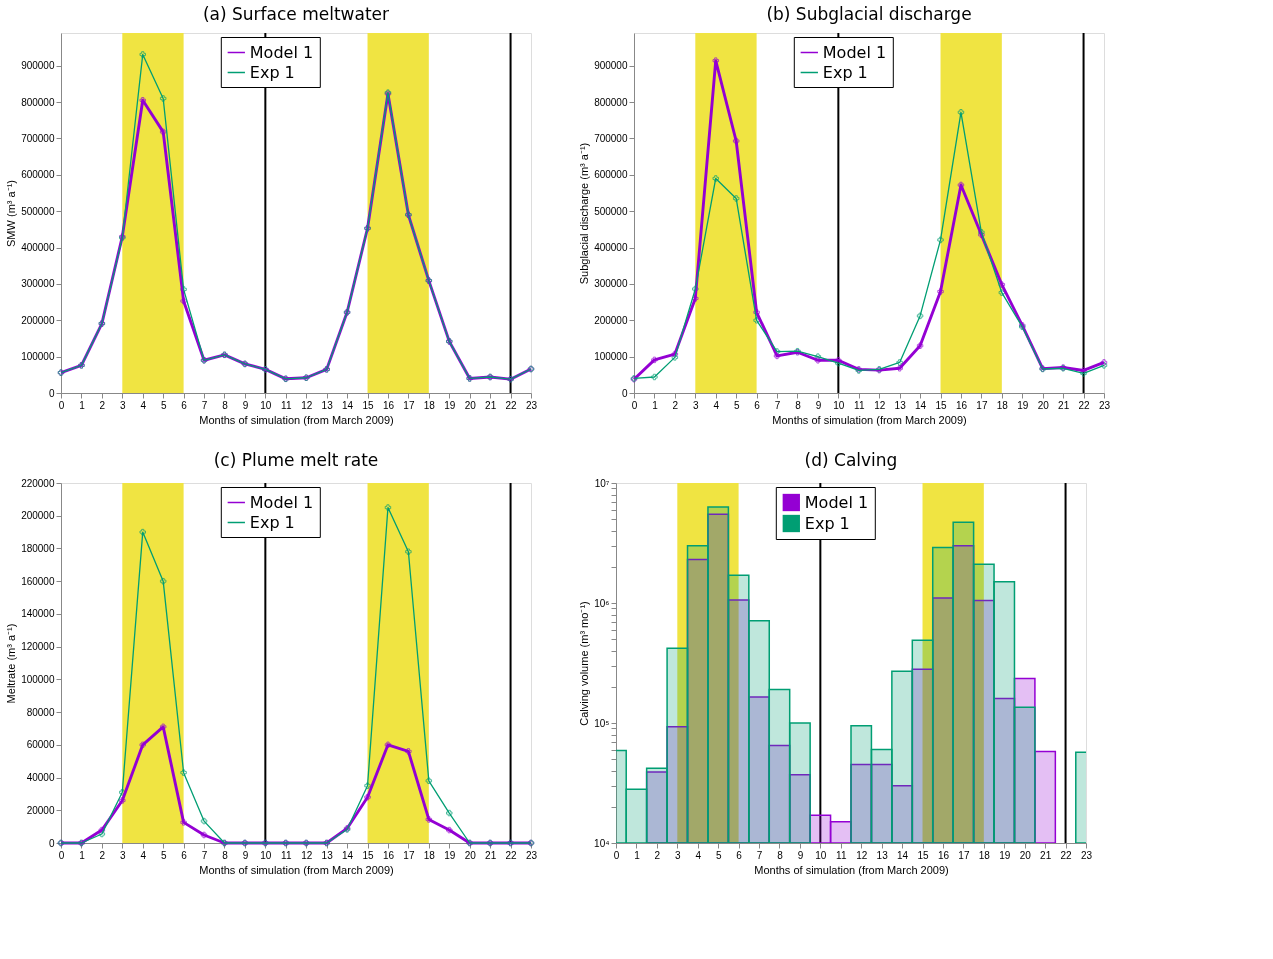 This screenshot has width=1273, height=959. Describe the element at coordinates (851, 460) in the screenshot. I see `chart-title: (d) Calving` at that location.